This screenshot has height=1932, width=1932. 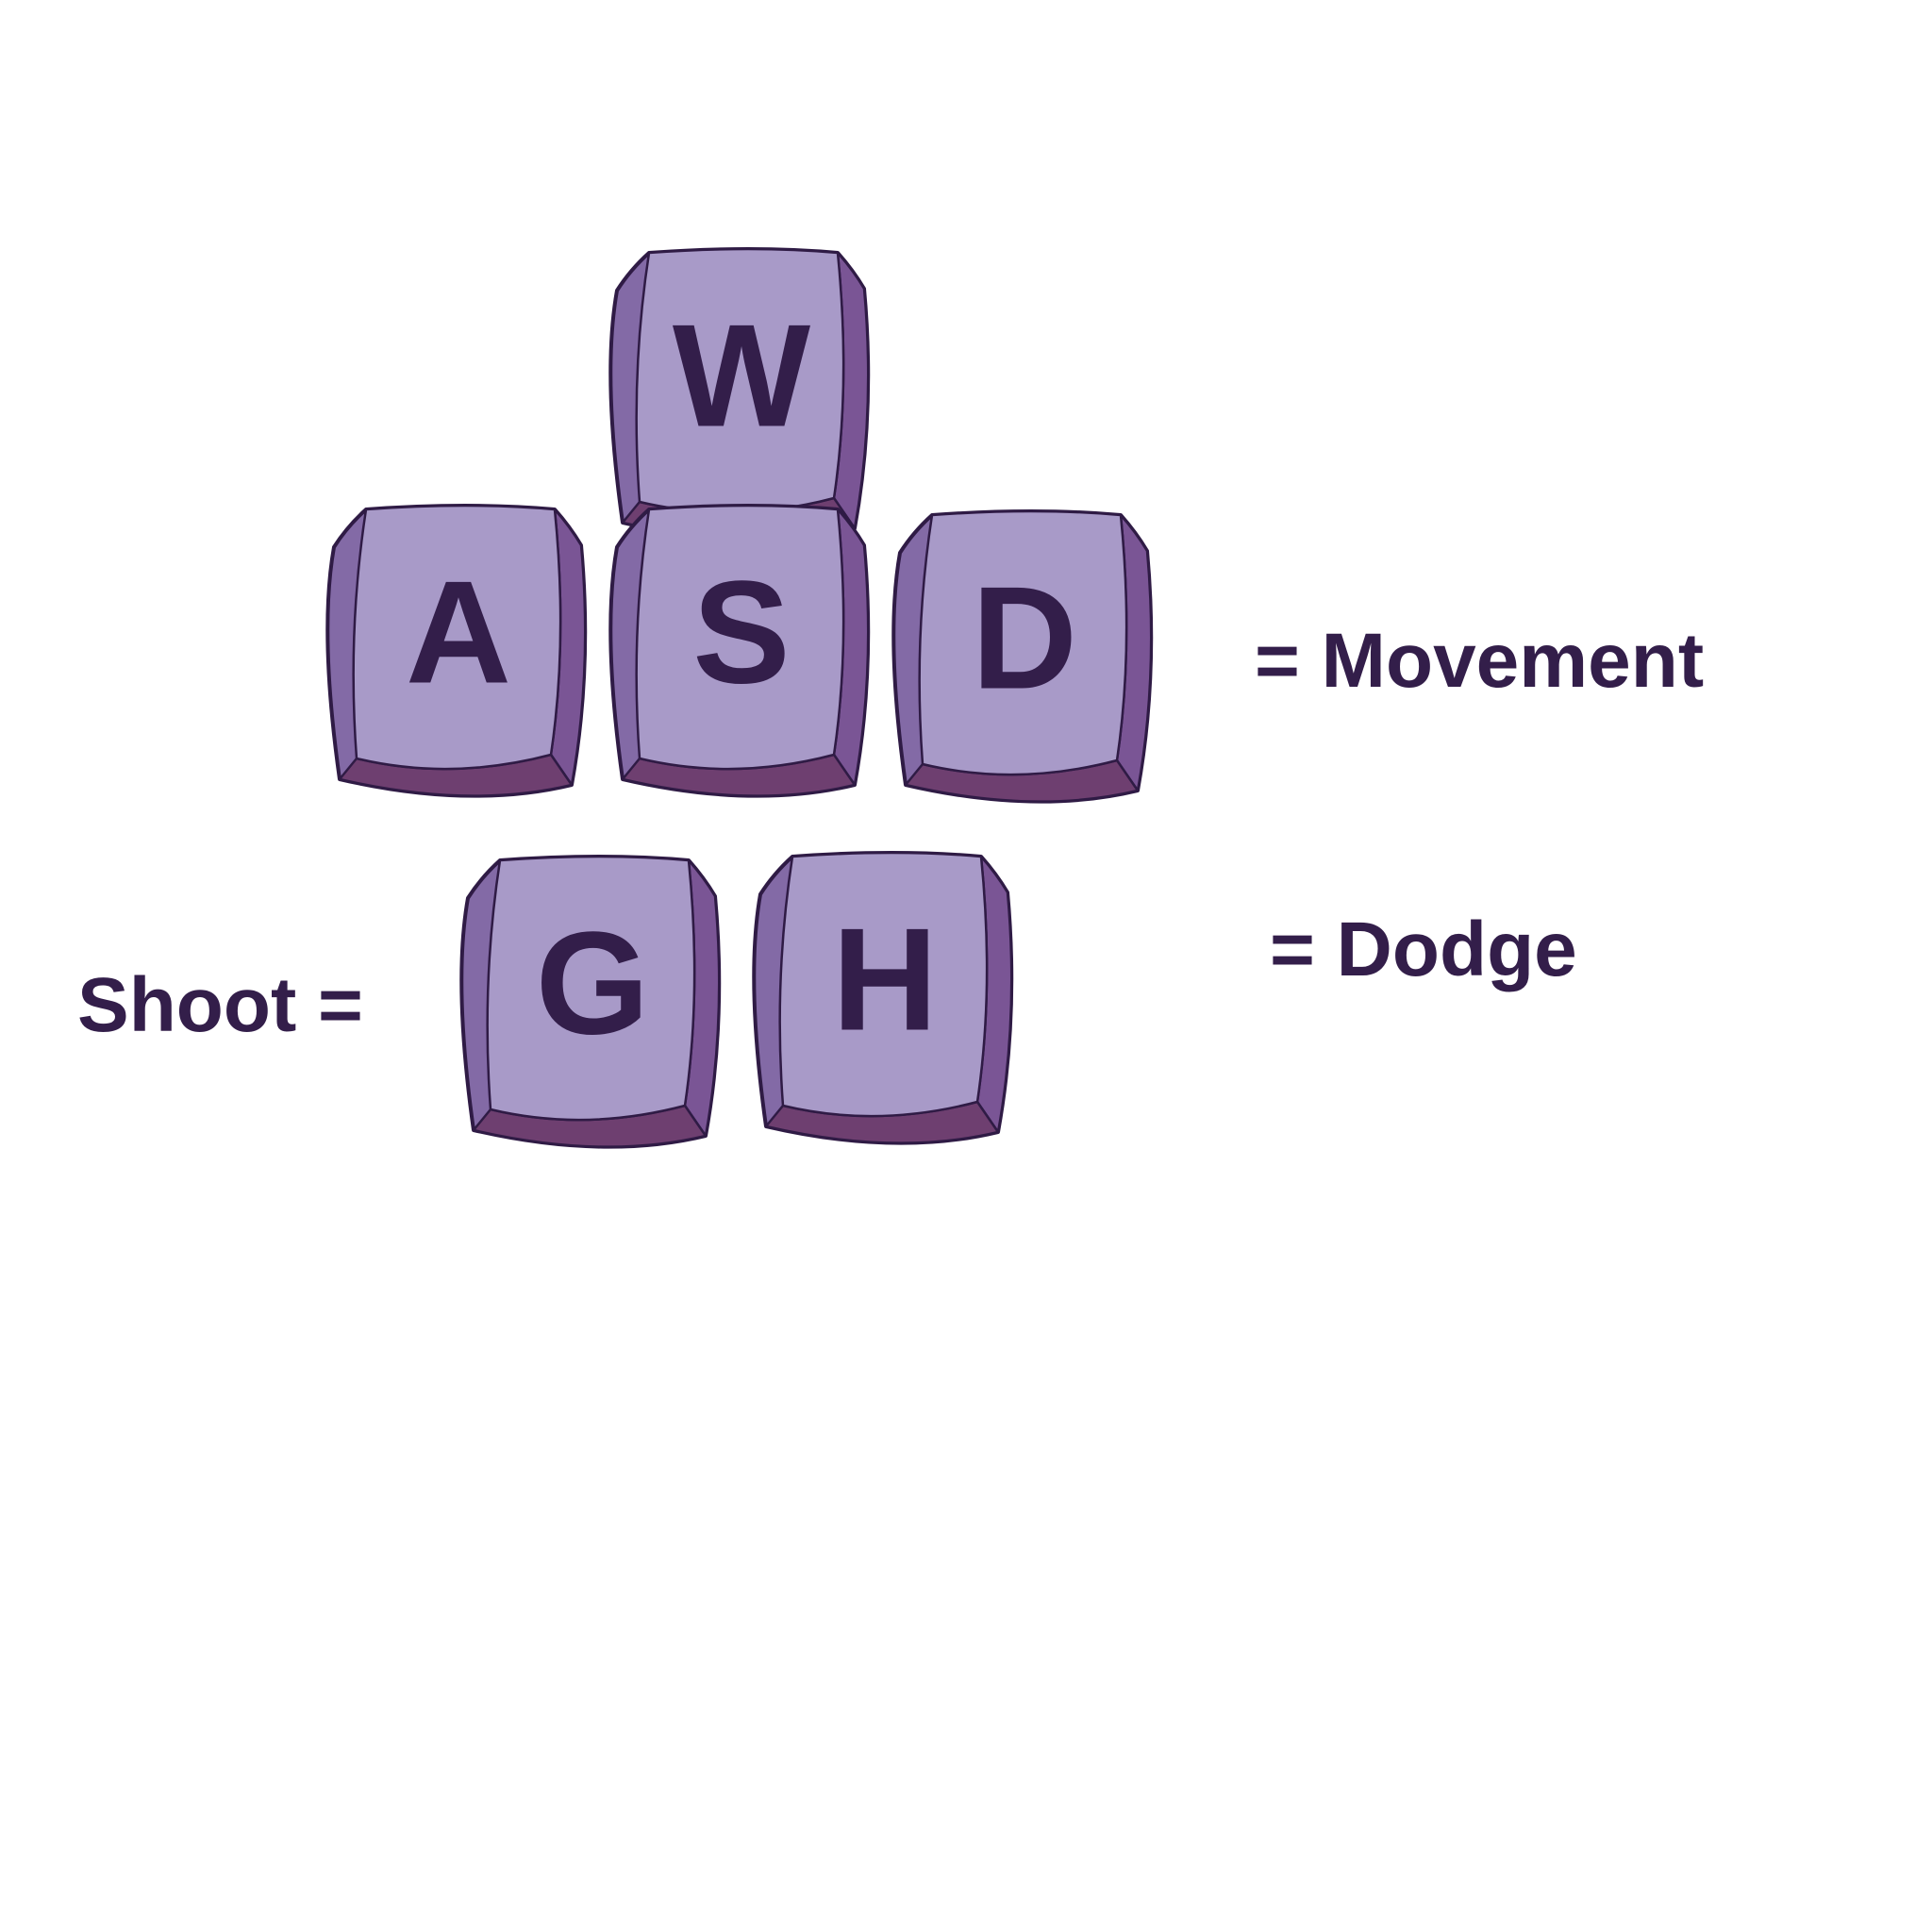 I want to click on key-w: W, so click(x=740, y=394).